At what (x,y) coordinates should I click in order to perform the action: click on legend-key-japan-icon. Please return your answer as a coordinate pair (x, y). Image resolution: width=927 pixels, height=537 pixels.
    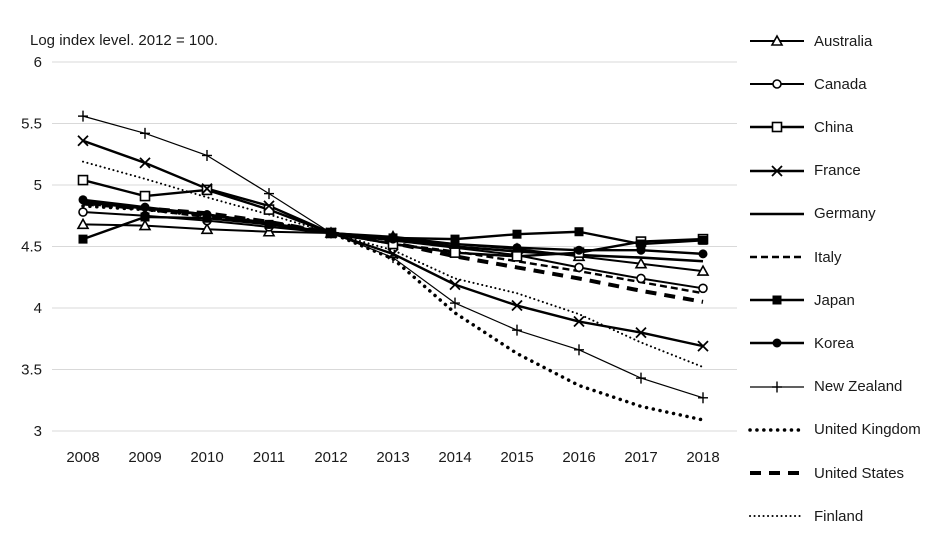
    Looking at the image, I should click on (777, 300).